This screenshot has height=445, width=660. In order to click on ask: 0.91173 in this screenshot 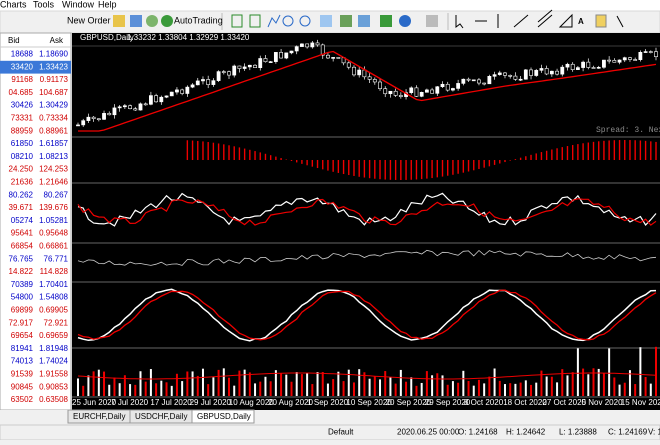, I will do `click(54, 79)`.